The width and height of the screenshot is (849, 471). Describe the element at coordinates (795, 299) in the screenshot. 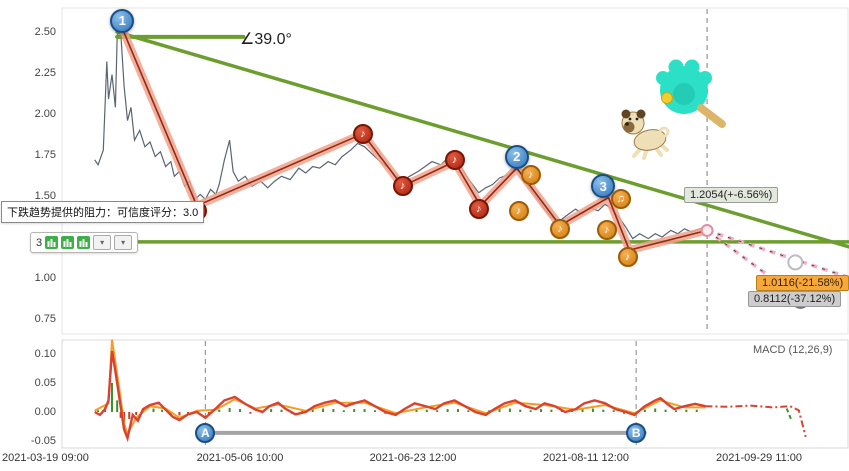

I see `projection-price-tag-lower: 0.8112(-37.12%)` at that location.